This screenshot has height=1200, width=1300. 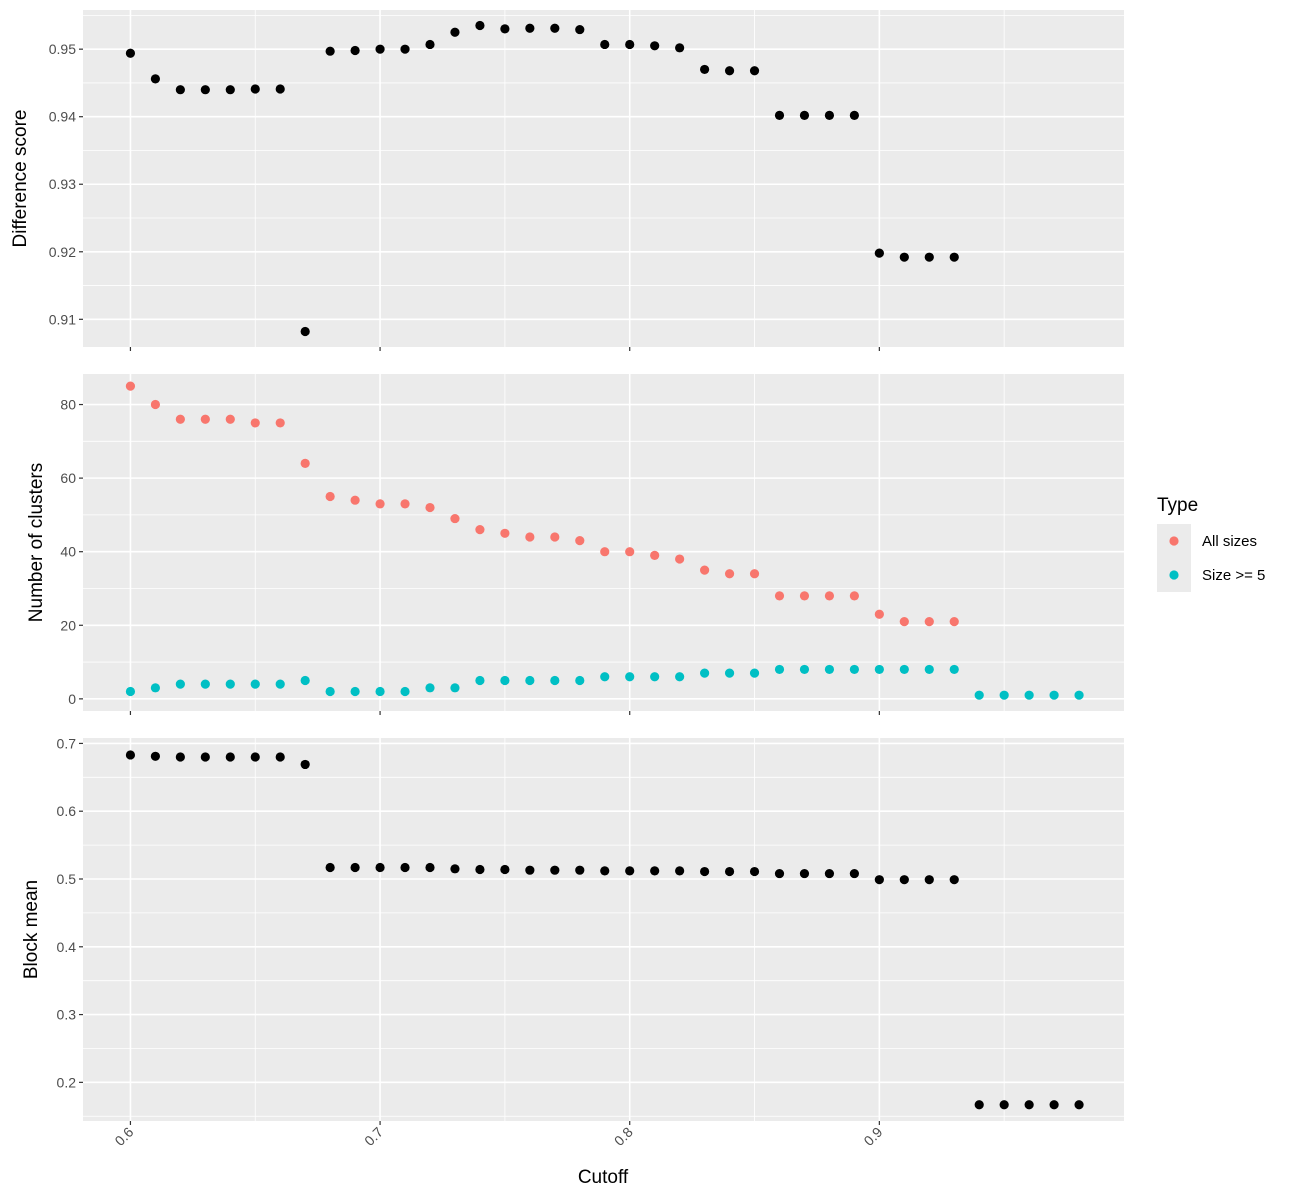 I want to click on y-axis-title: Number of clusters, so click(x=36, y=542).